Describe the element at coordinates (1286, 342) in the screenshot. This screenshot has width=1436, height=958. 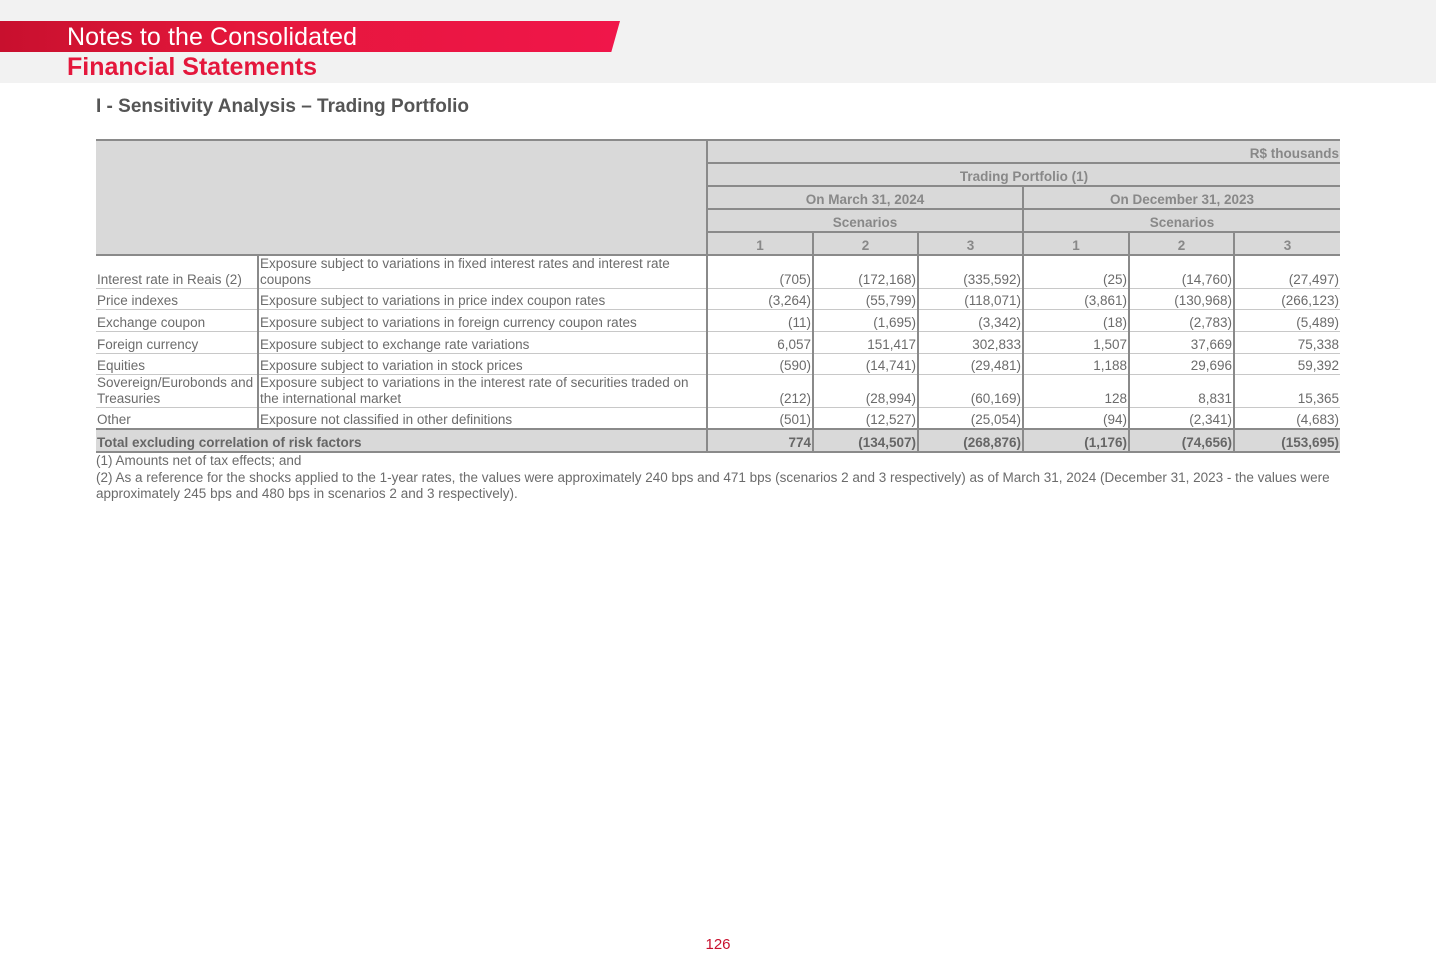
I see `value-cell: 75,338` at that location.